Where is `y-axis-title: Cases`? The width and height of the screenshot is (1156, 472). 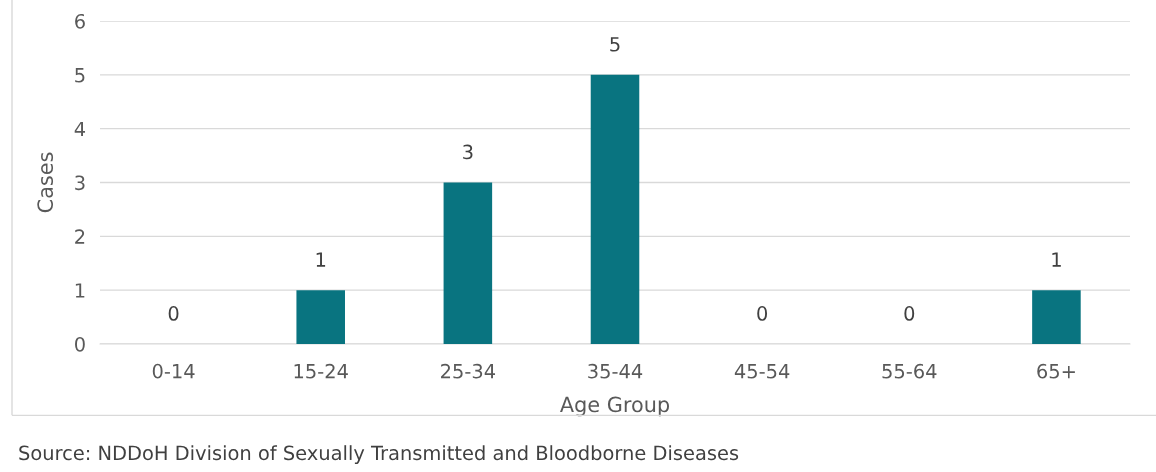 y-axis-title: Cases is located at coordinates (45, 182).